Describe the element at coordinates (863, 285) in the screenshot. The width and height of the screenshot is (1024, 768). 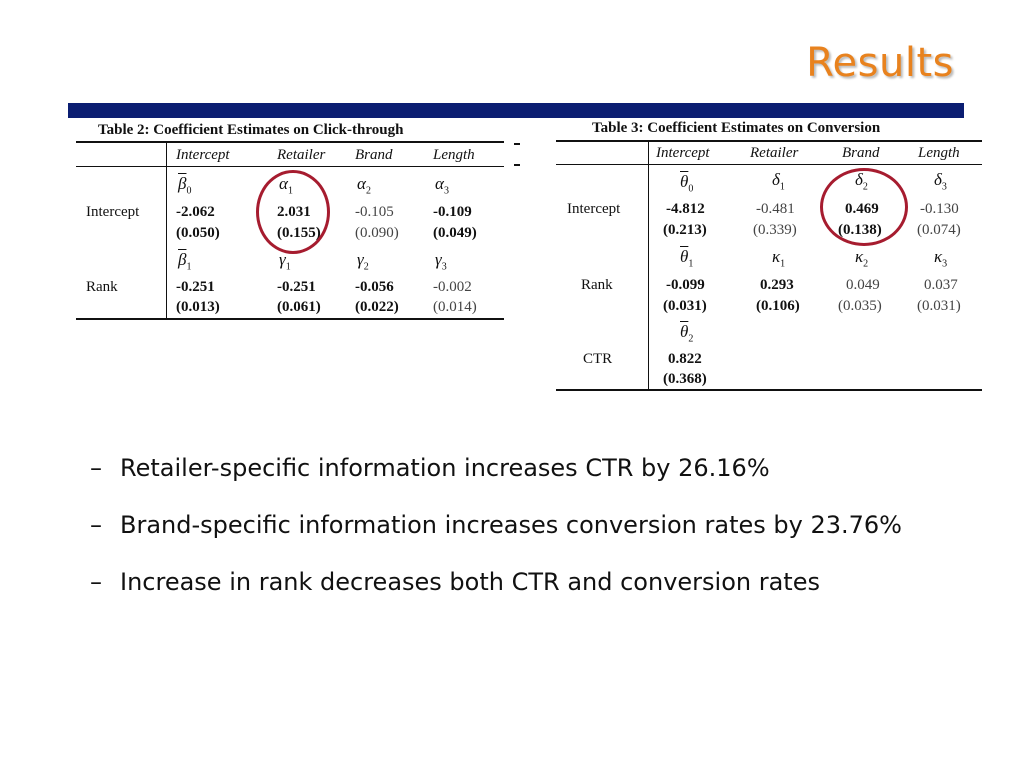
I see `table-3-value: 0.049` at that location.